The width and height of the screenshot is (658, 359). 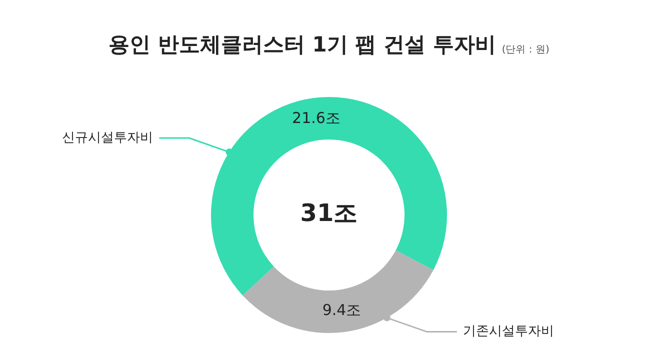 I want to click on data-label: 9.4조, so click(x=342, y=309).